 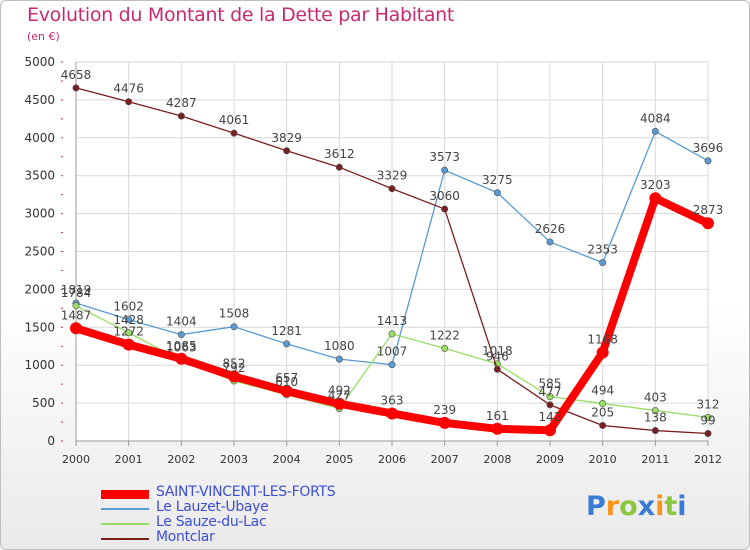 I want to click on data-label: 3329, so click(x=392, y=176).